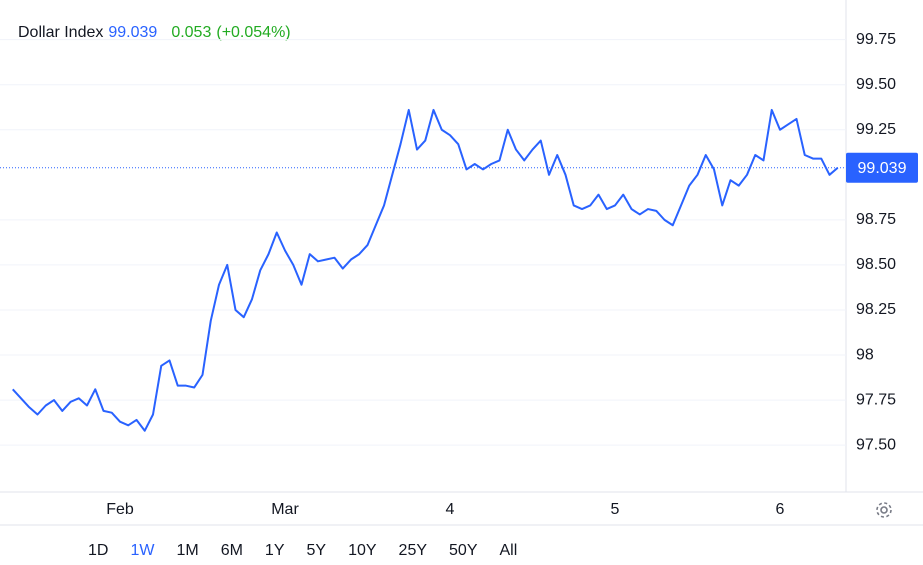 The image size is (923, 565). Describe the element at coordinates (317, 550) in the screenshot. I see `range-button: 5Y` at that location.